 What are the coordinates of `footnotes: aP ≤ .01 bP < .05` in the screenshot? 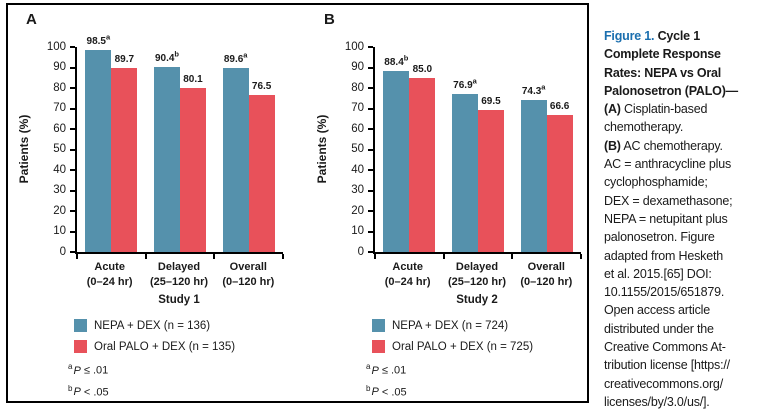 It's located at (88, 379).